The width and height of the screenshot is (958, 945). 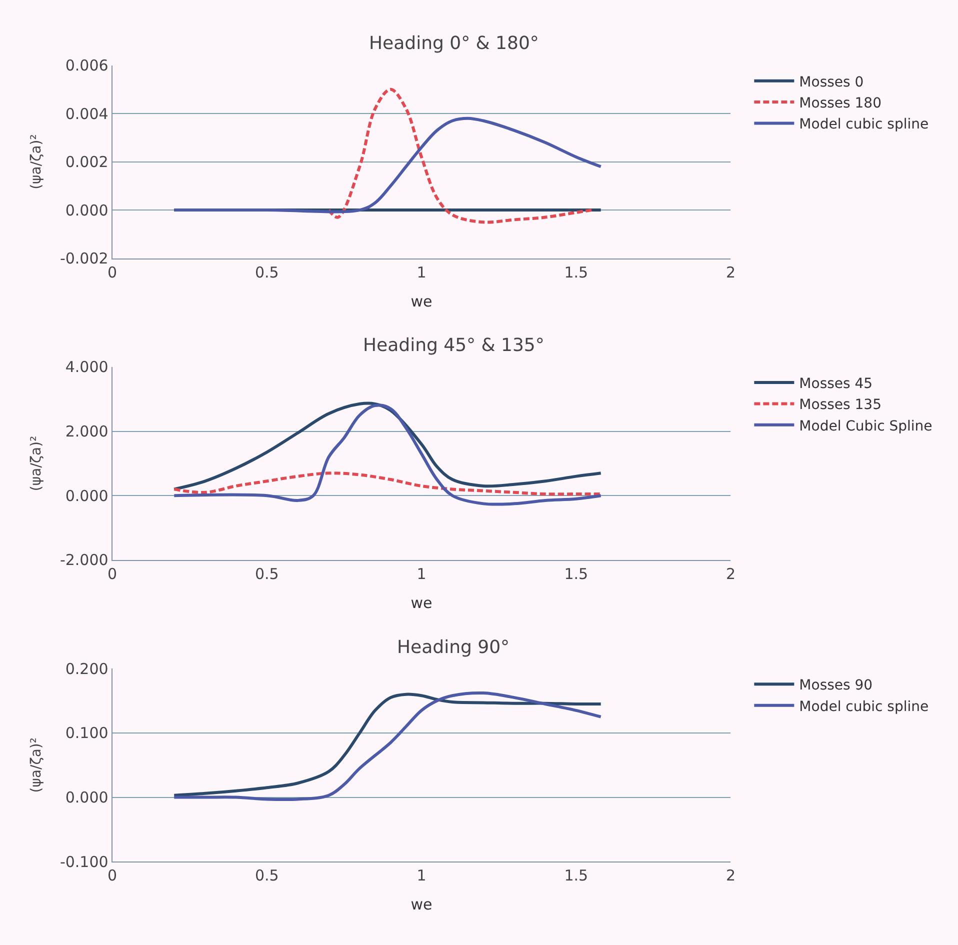 What do you see at coordinates (84, 560) in the screenshot?
I see `y-tick-label: -2.000` at bounding box center [84, 560].